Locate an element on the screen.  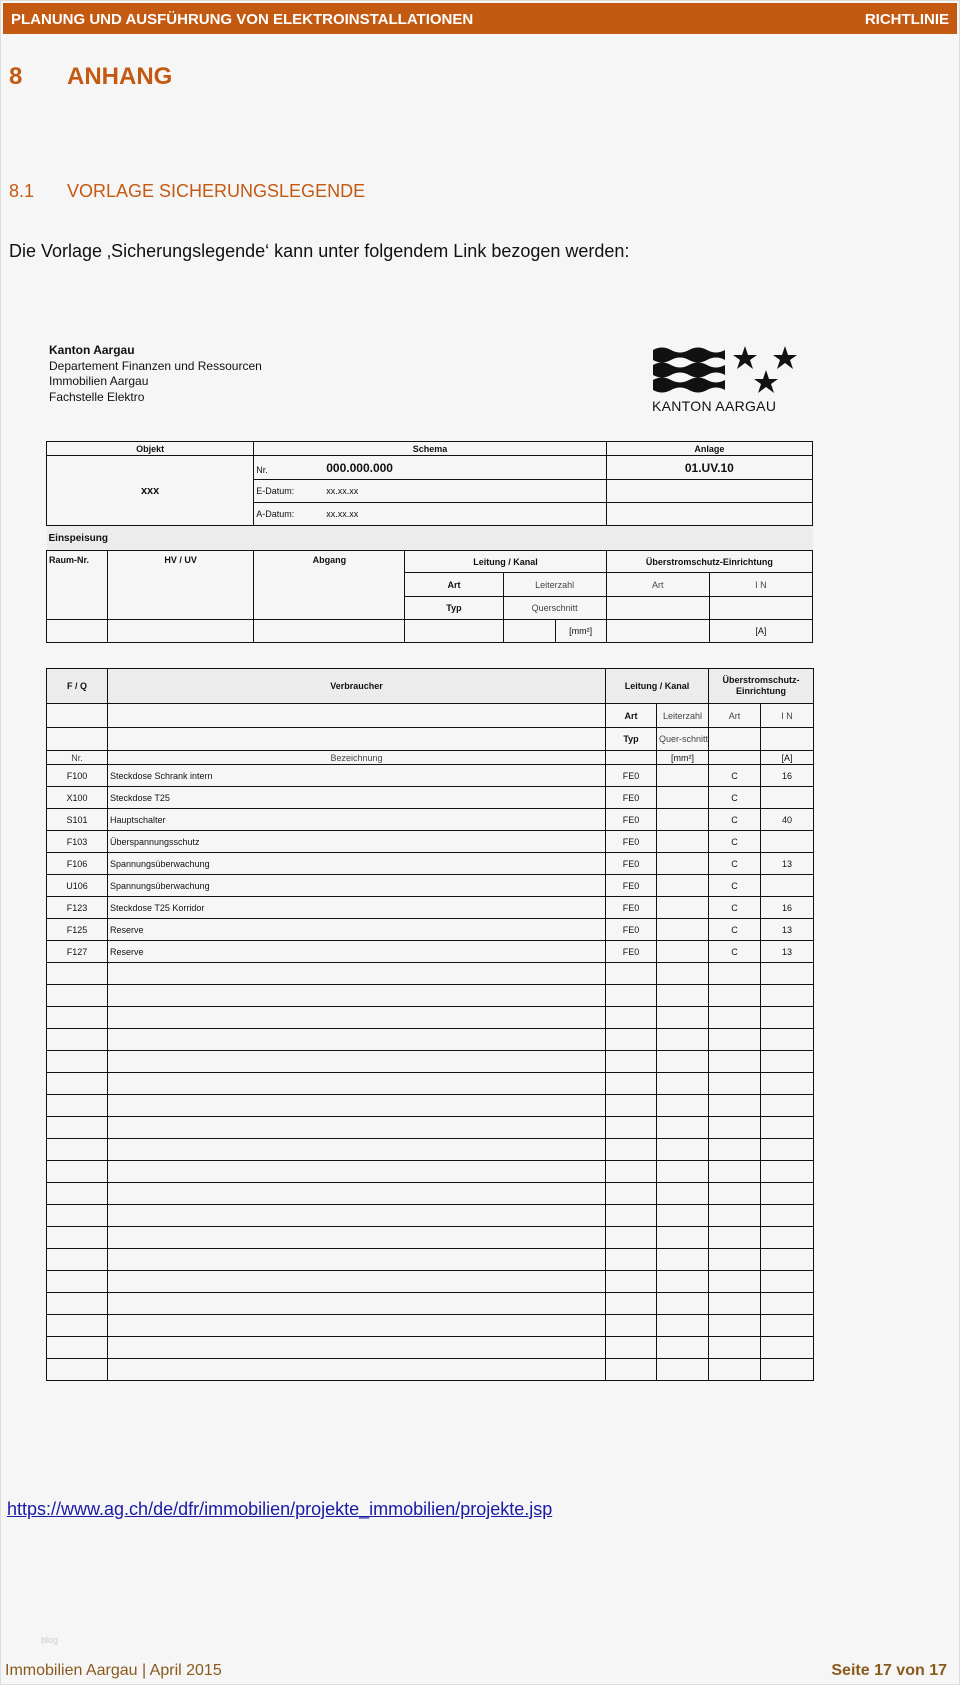
nr-cell: F106 is located at coordinates (77, 863).